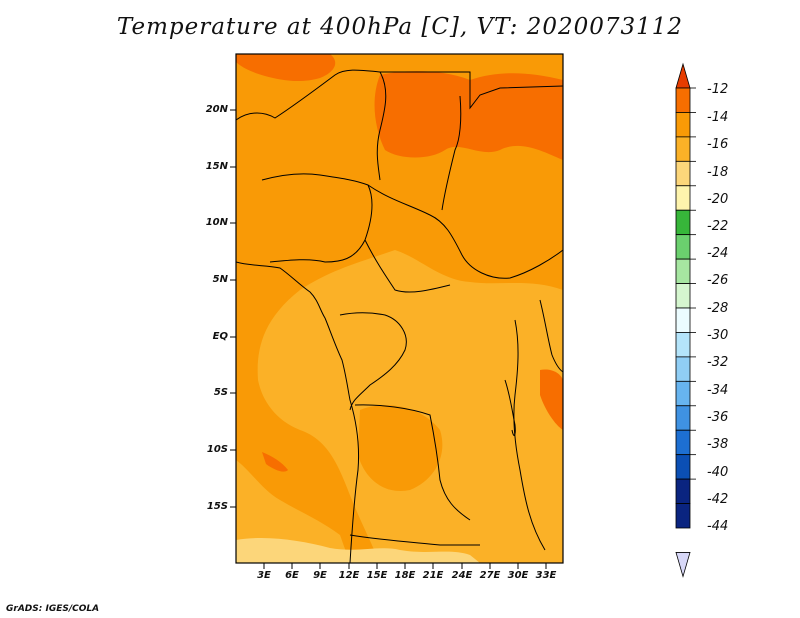 Image resolution: width=800 pixels, height=618 pixels. What do you see at coordinates (217, 506) in the screenshot?
I see `lat-label-15s: 15S` at bounding box center [217, 506].